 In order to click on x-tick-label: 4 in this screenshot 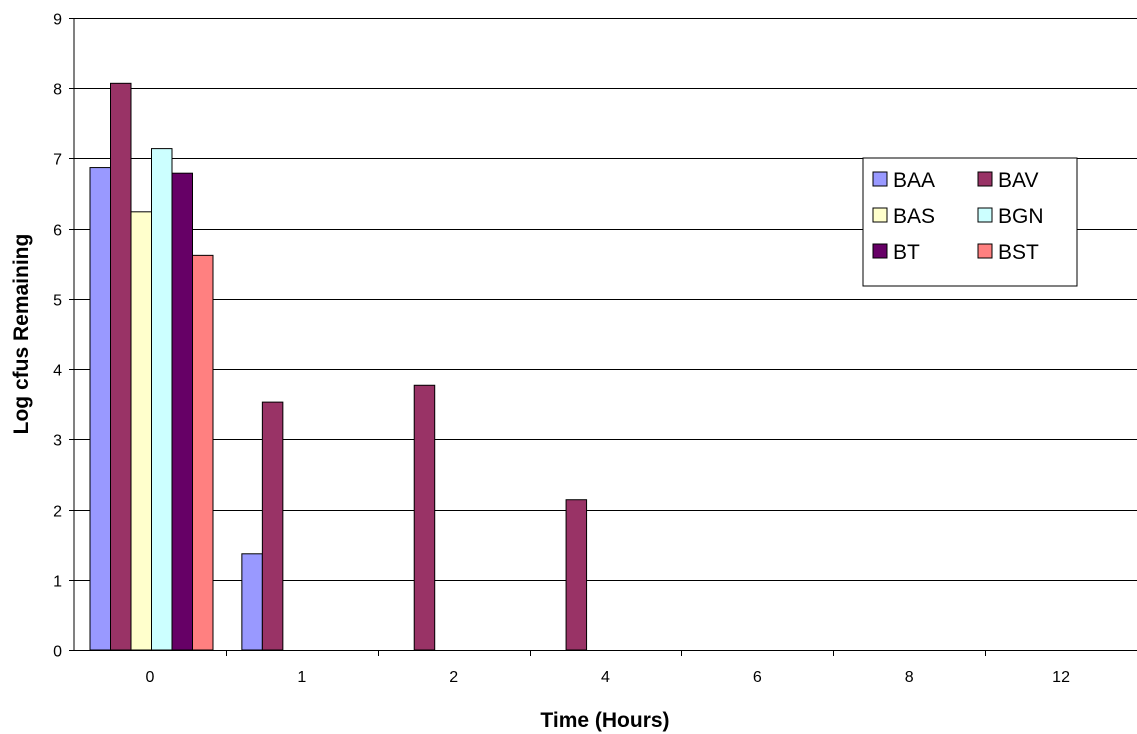, I will do `click(605, 677)`.